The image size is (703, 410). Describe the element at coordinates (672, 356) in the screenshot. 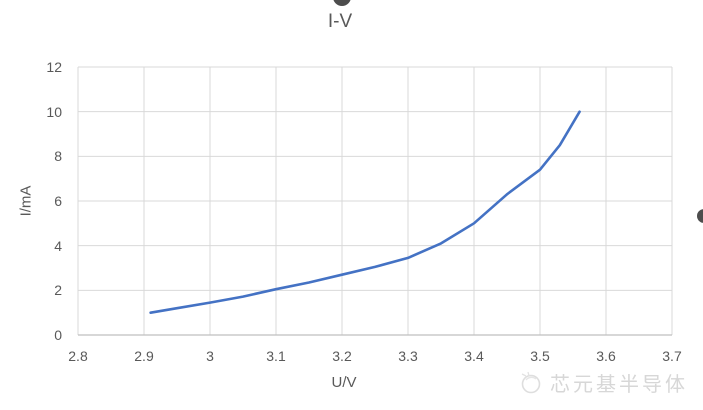

I see `x-tick-label: 3.7` at that location.